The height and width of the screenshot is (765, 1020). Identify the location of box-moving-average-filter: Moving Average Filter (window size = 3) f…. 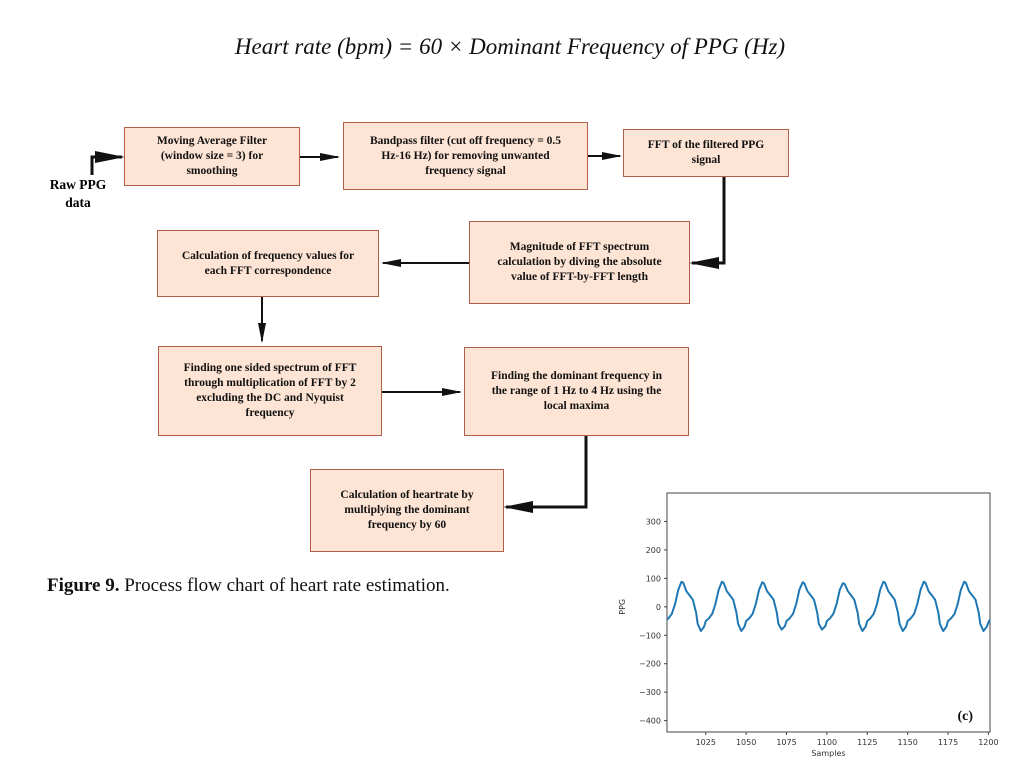
(212, 156).